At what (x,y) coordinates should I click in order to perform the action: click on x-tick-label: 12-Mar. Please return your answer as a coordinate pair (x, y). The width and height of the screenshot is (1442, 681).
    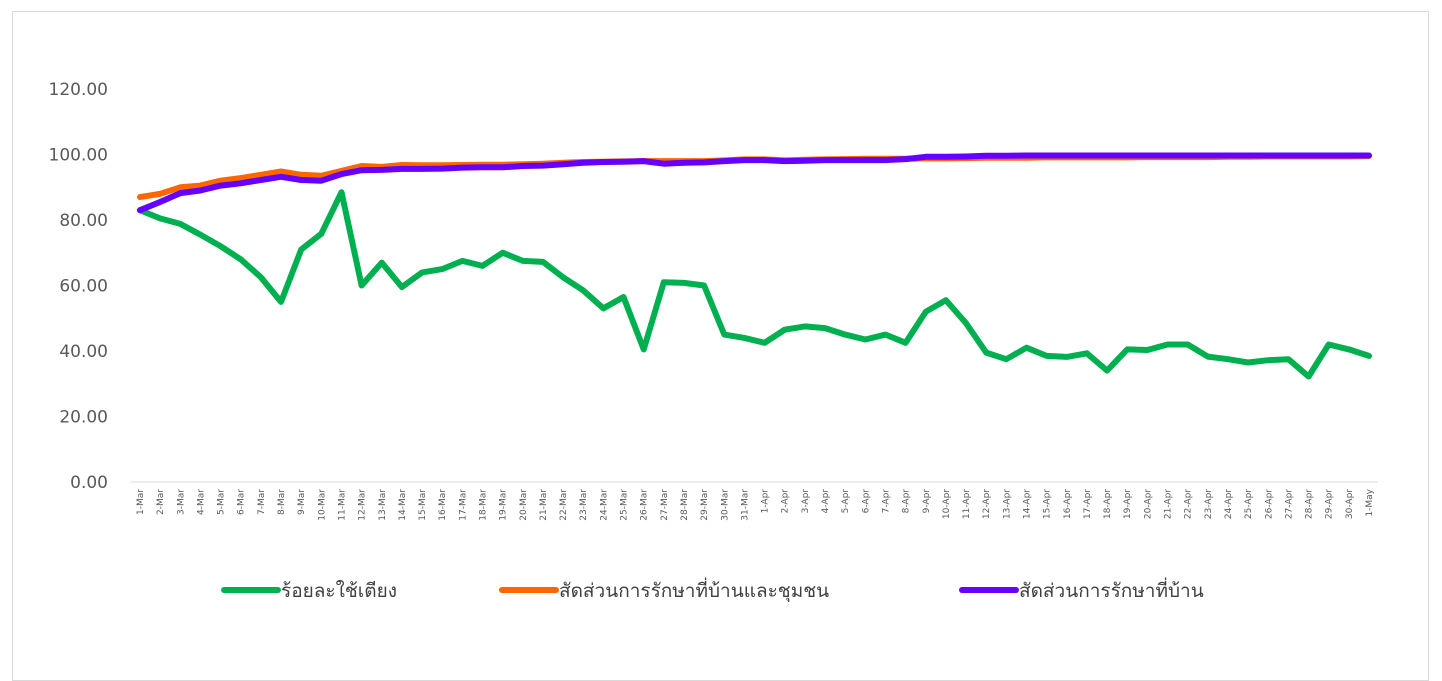
    Looking at the image, I should click on (363, 505).